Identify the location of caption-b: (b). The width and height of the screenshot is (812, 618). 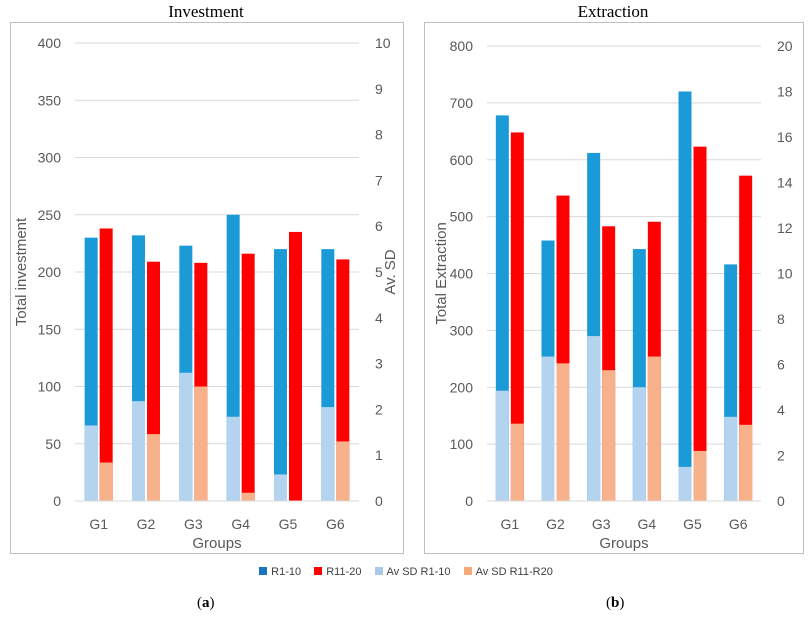
(615, 603).